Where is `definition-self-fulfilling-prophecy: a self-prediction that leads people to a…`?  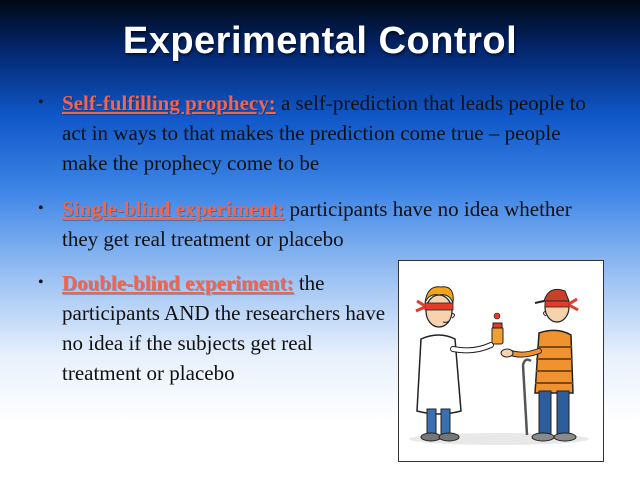
definition-self-fulfilling-prophecy: a self-prediction that leads people to a… is located at coordinates (324, 133).